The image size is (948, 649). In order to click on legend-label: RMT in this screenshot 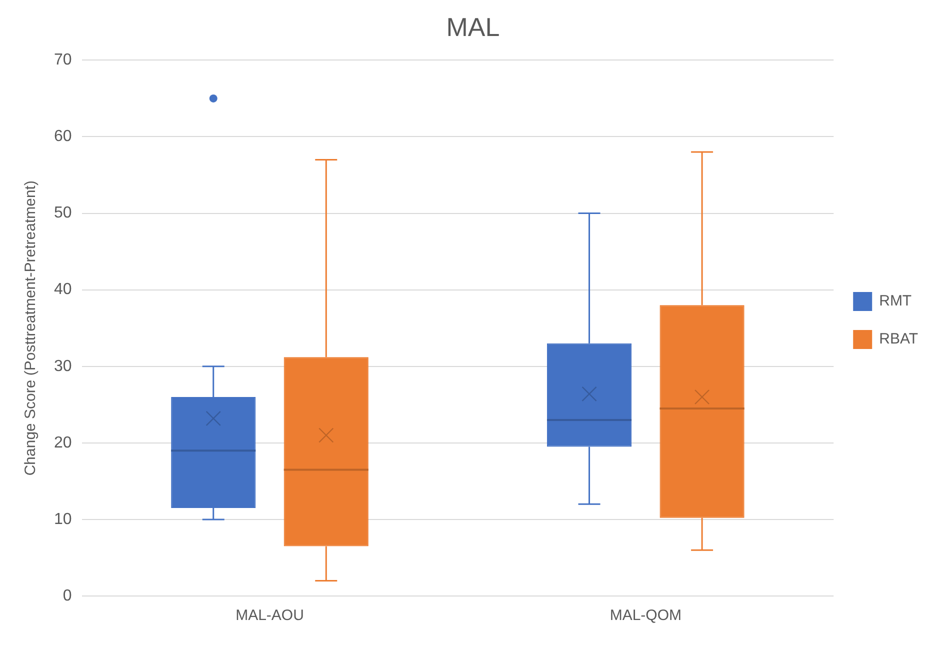, I will do `click(895, 301)`.